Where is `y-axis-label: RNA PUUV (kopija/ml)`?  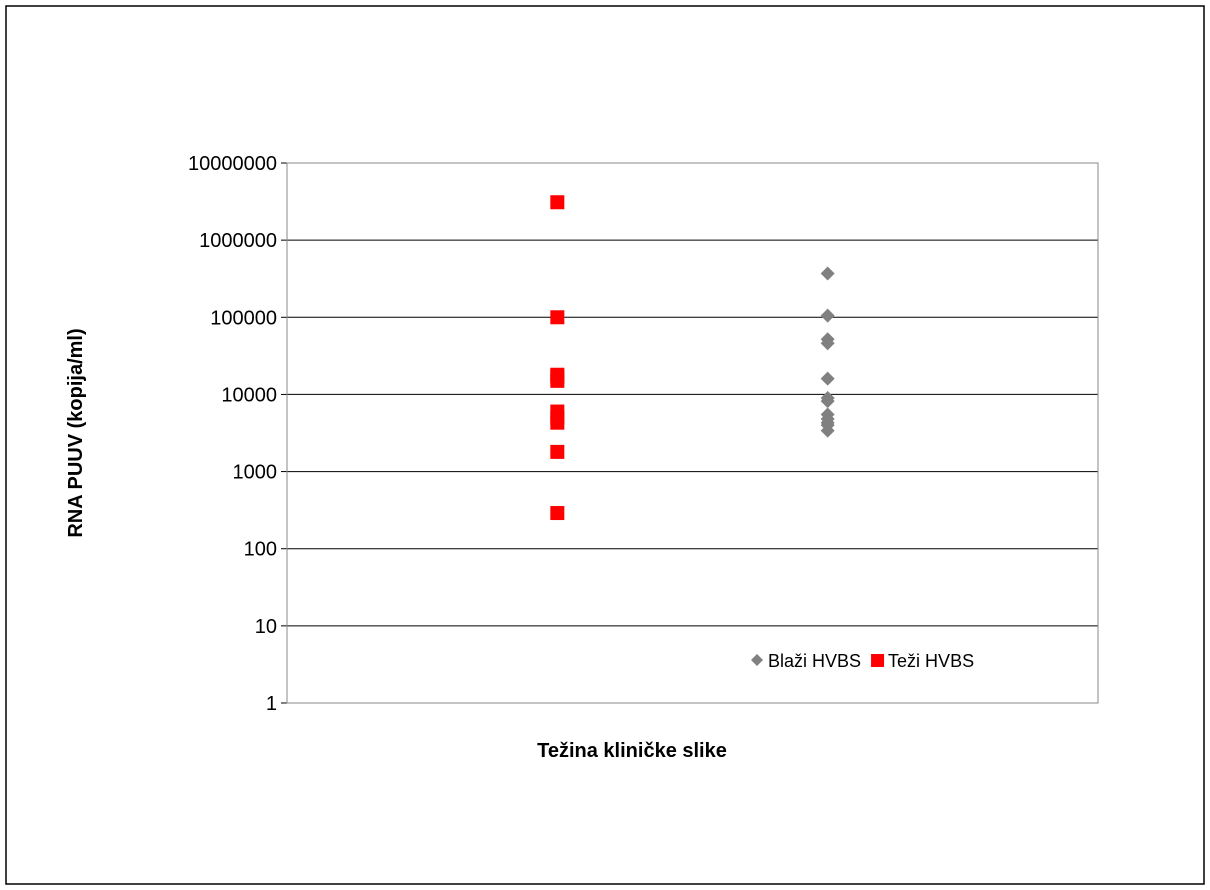 y-axis-label: RNA PUUV (kopija/ml) is located at coordinates (76, 432).